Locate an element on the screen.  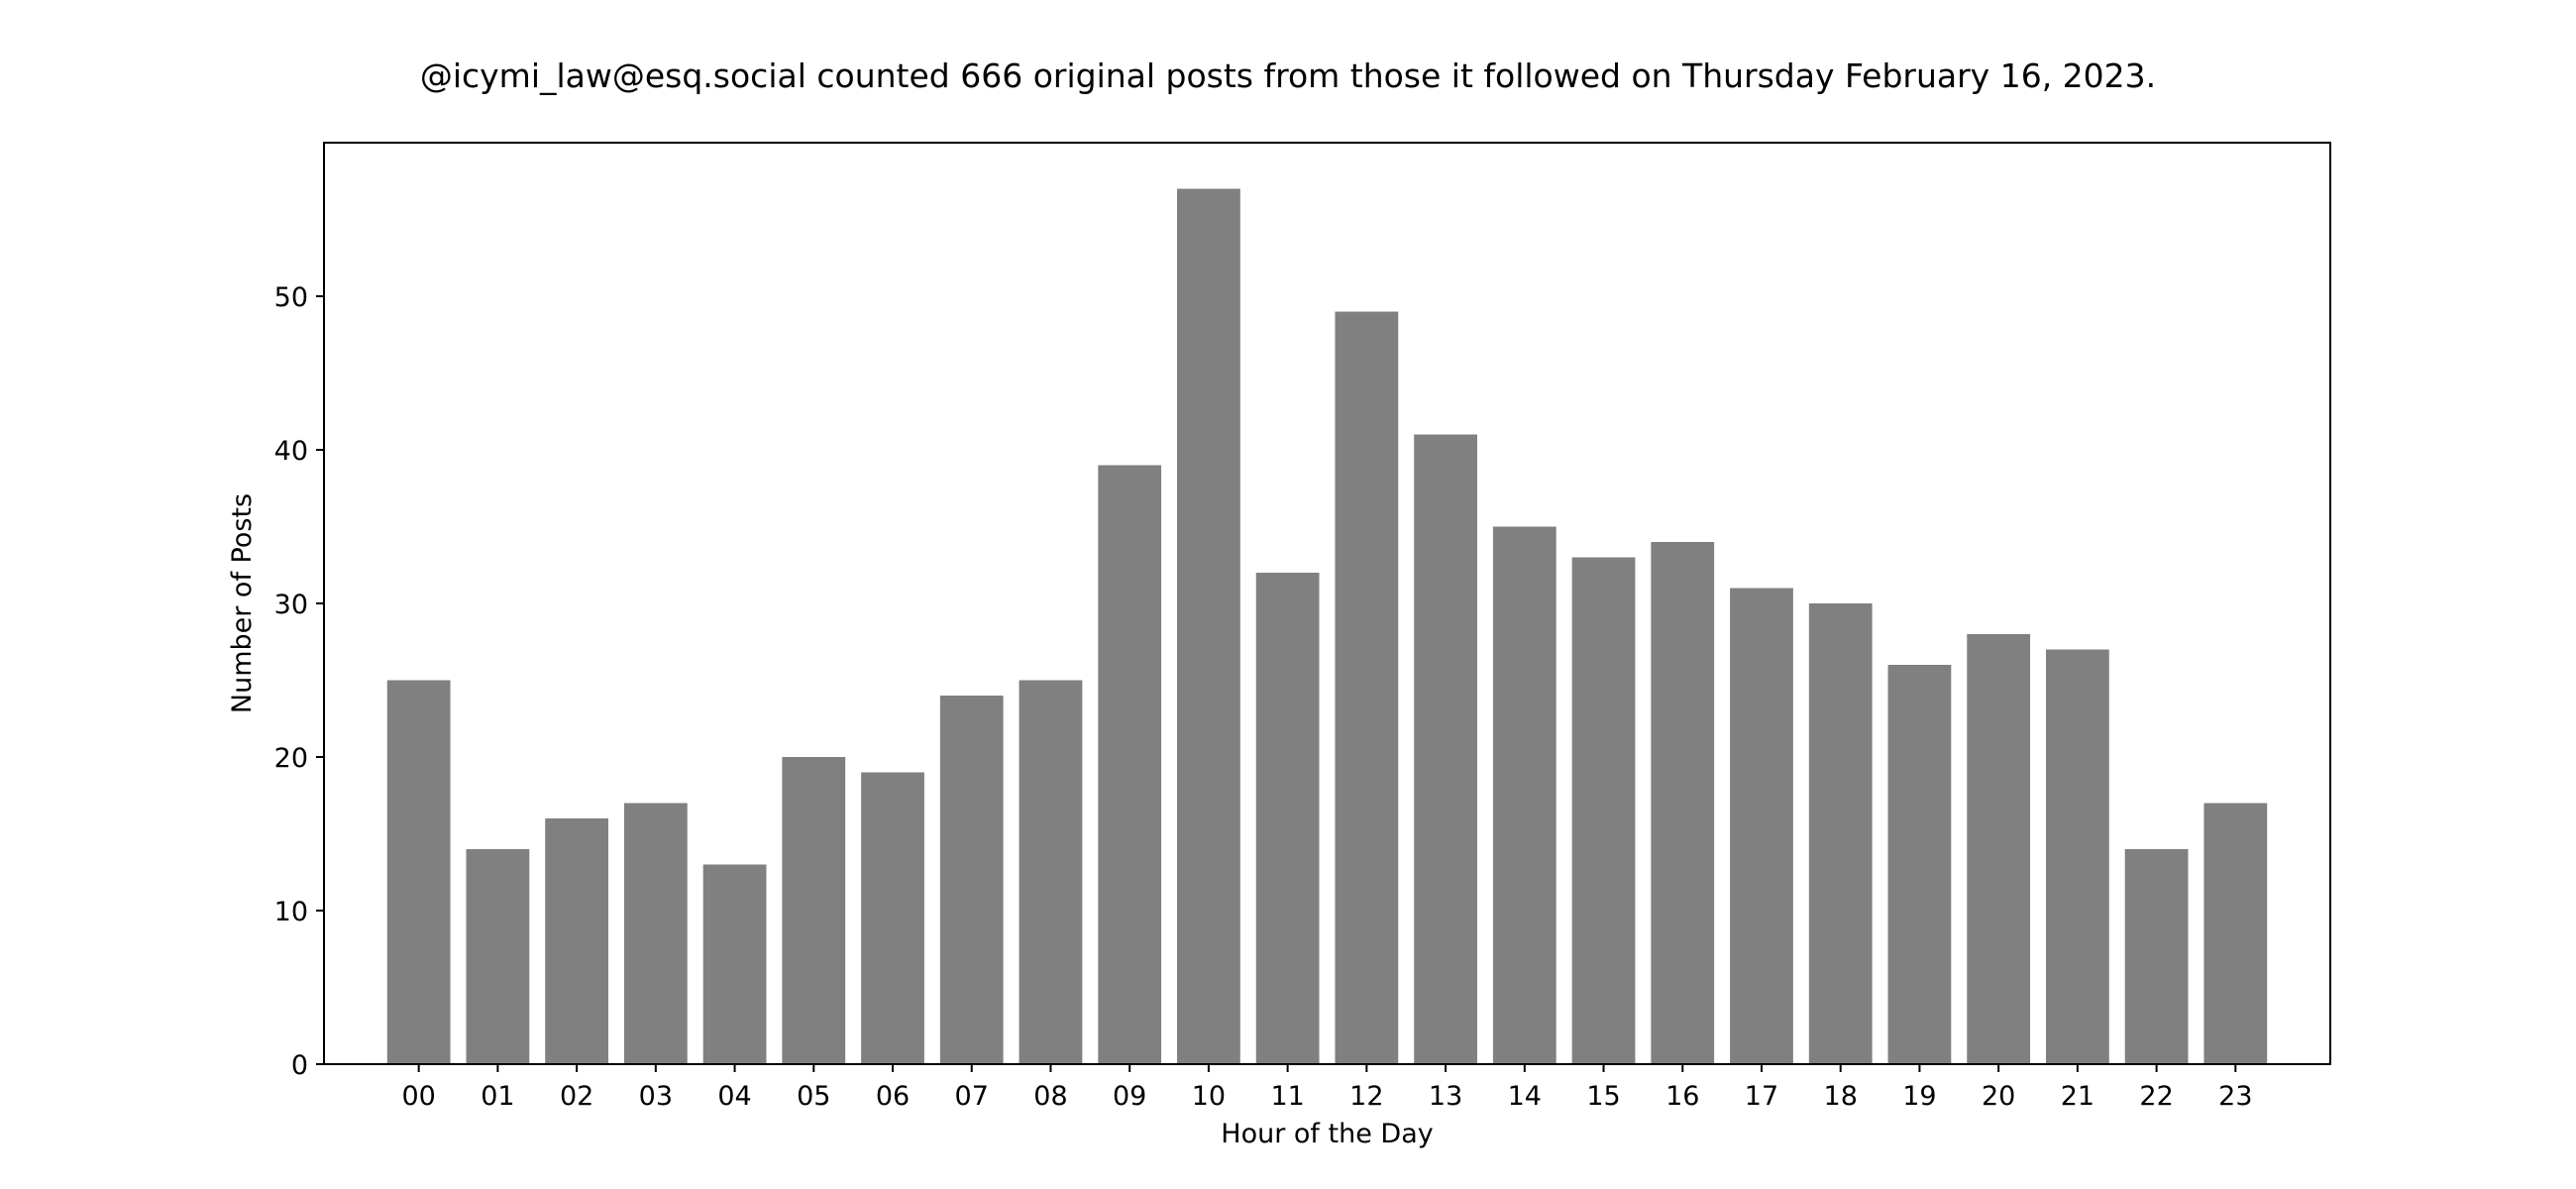
x-tick-label: 16 is located at coordinates (1682, 1097).